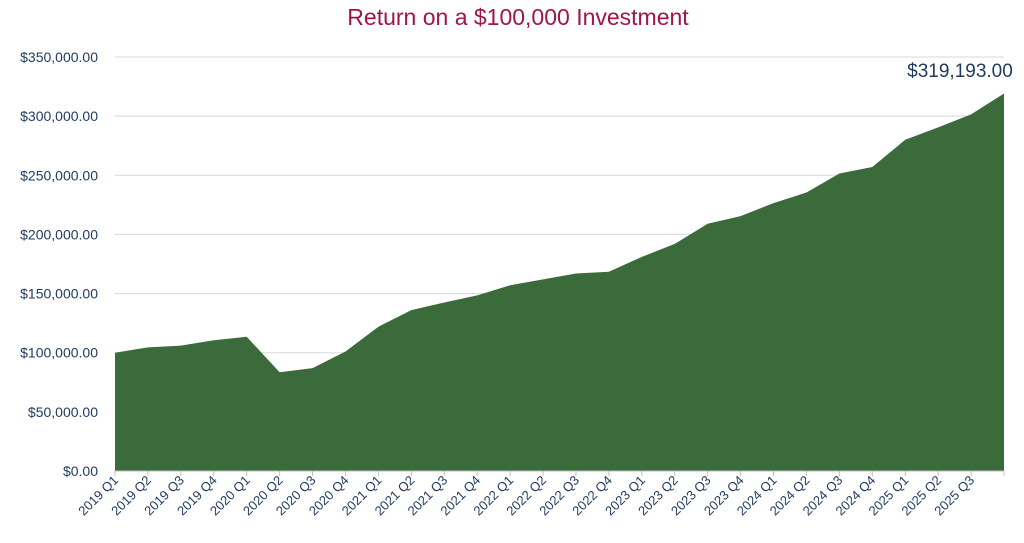  I want to click on chart-title: Return on a $100,000 Investment, so click(518, 17).